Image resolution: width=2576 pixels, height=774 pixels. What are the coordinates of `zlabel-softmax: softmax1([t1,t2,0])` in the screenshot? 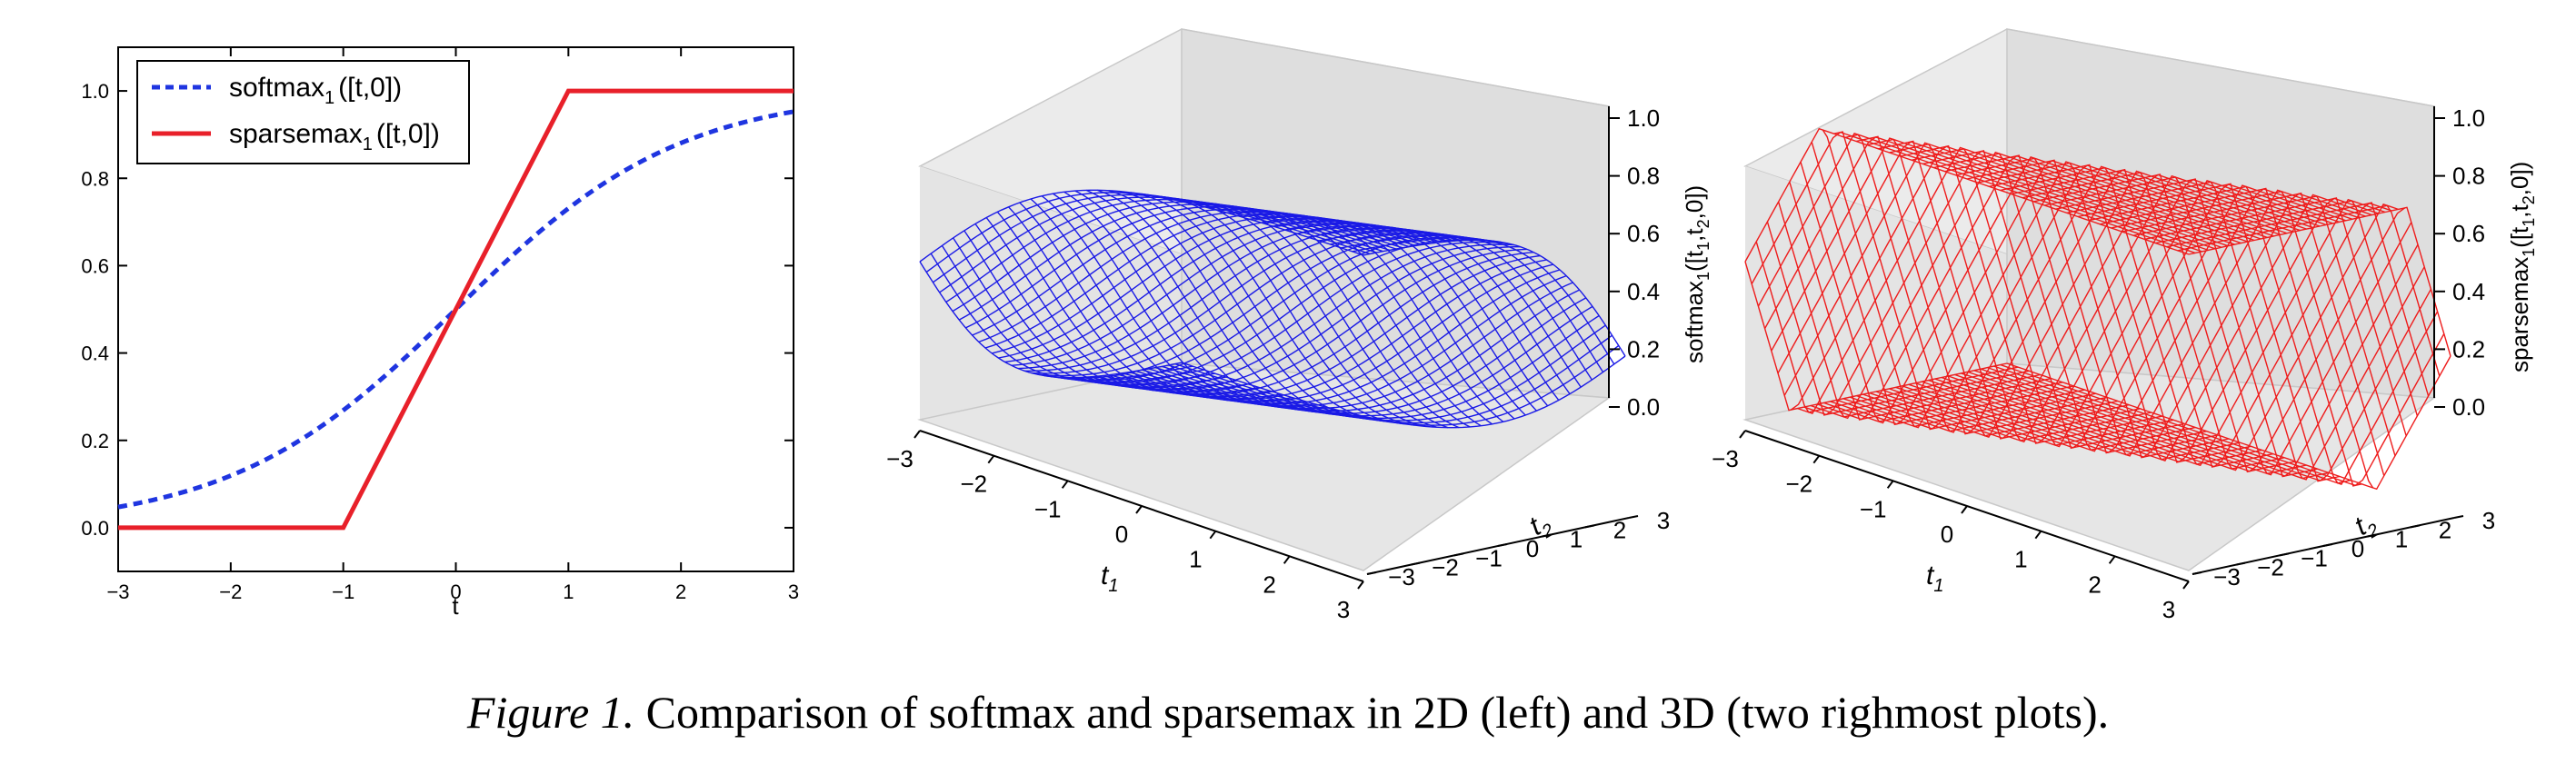 It's located at (1696, 274).